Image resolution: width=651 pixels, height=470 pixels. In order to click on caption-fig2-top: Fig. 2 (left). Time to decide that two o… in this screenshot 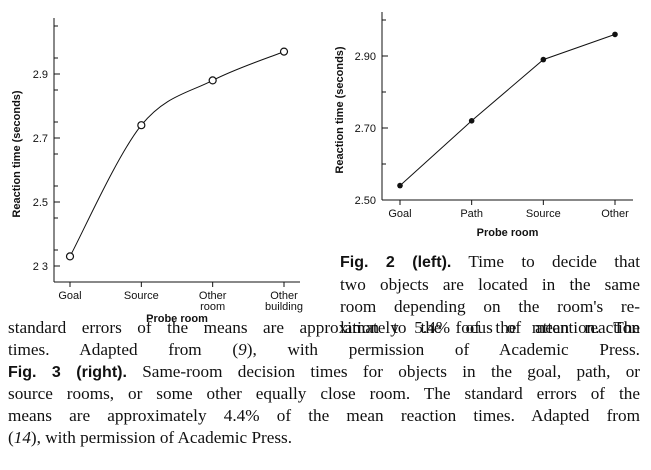, I will do `click(490, 295)`.